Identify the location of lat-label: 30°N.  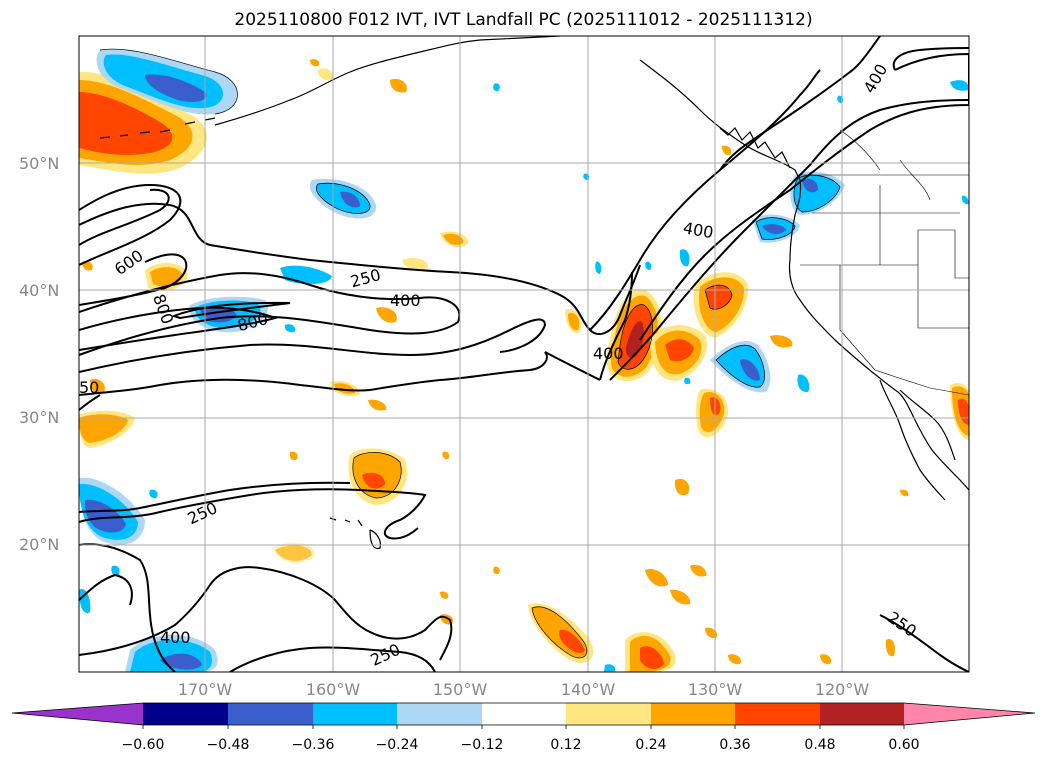
(39, 417).